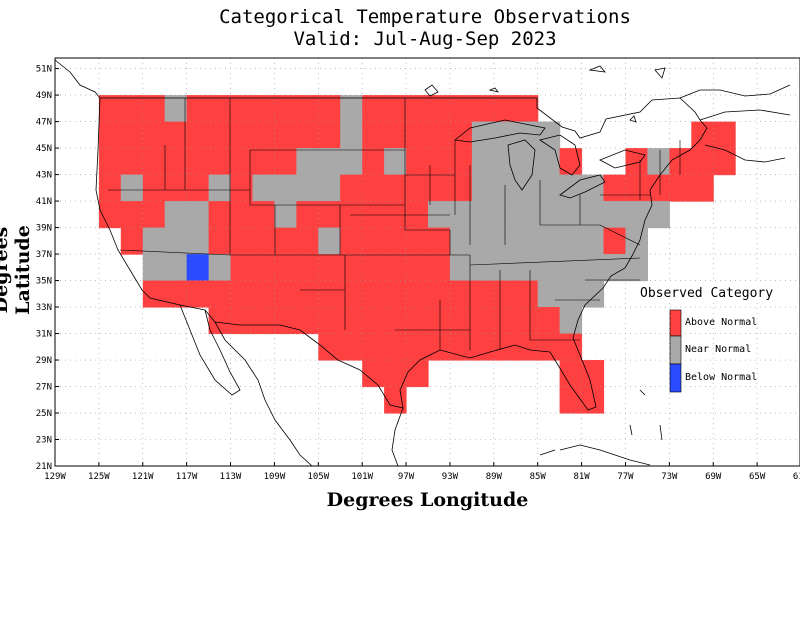 This screenshot has width=800, height=618. Describe the element at coordinates (187, 477) in the screenshot. I see `x-tick-label: 117W` at that location.